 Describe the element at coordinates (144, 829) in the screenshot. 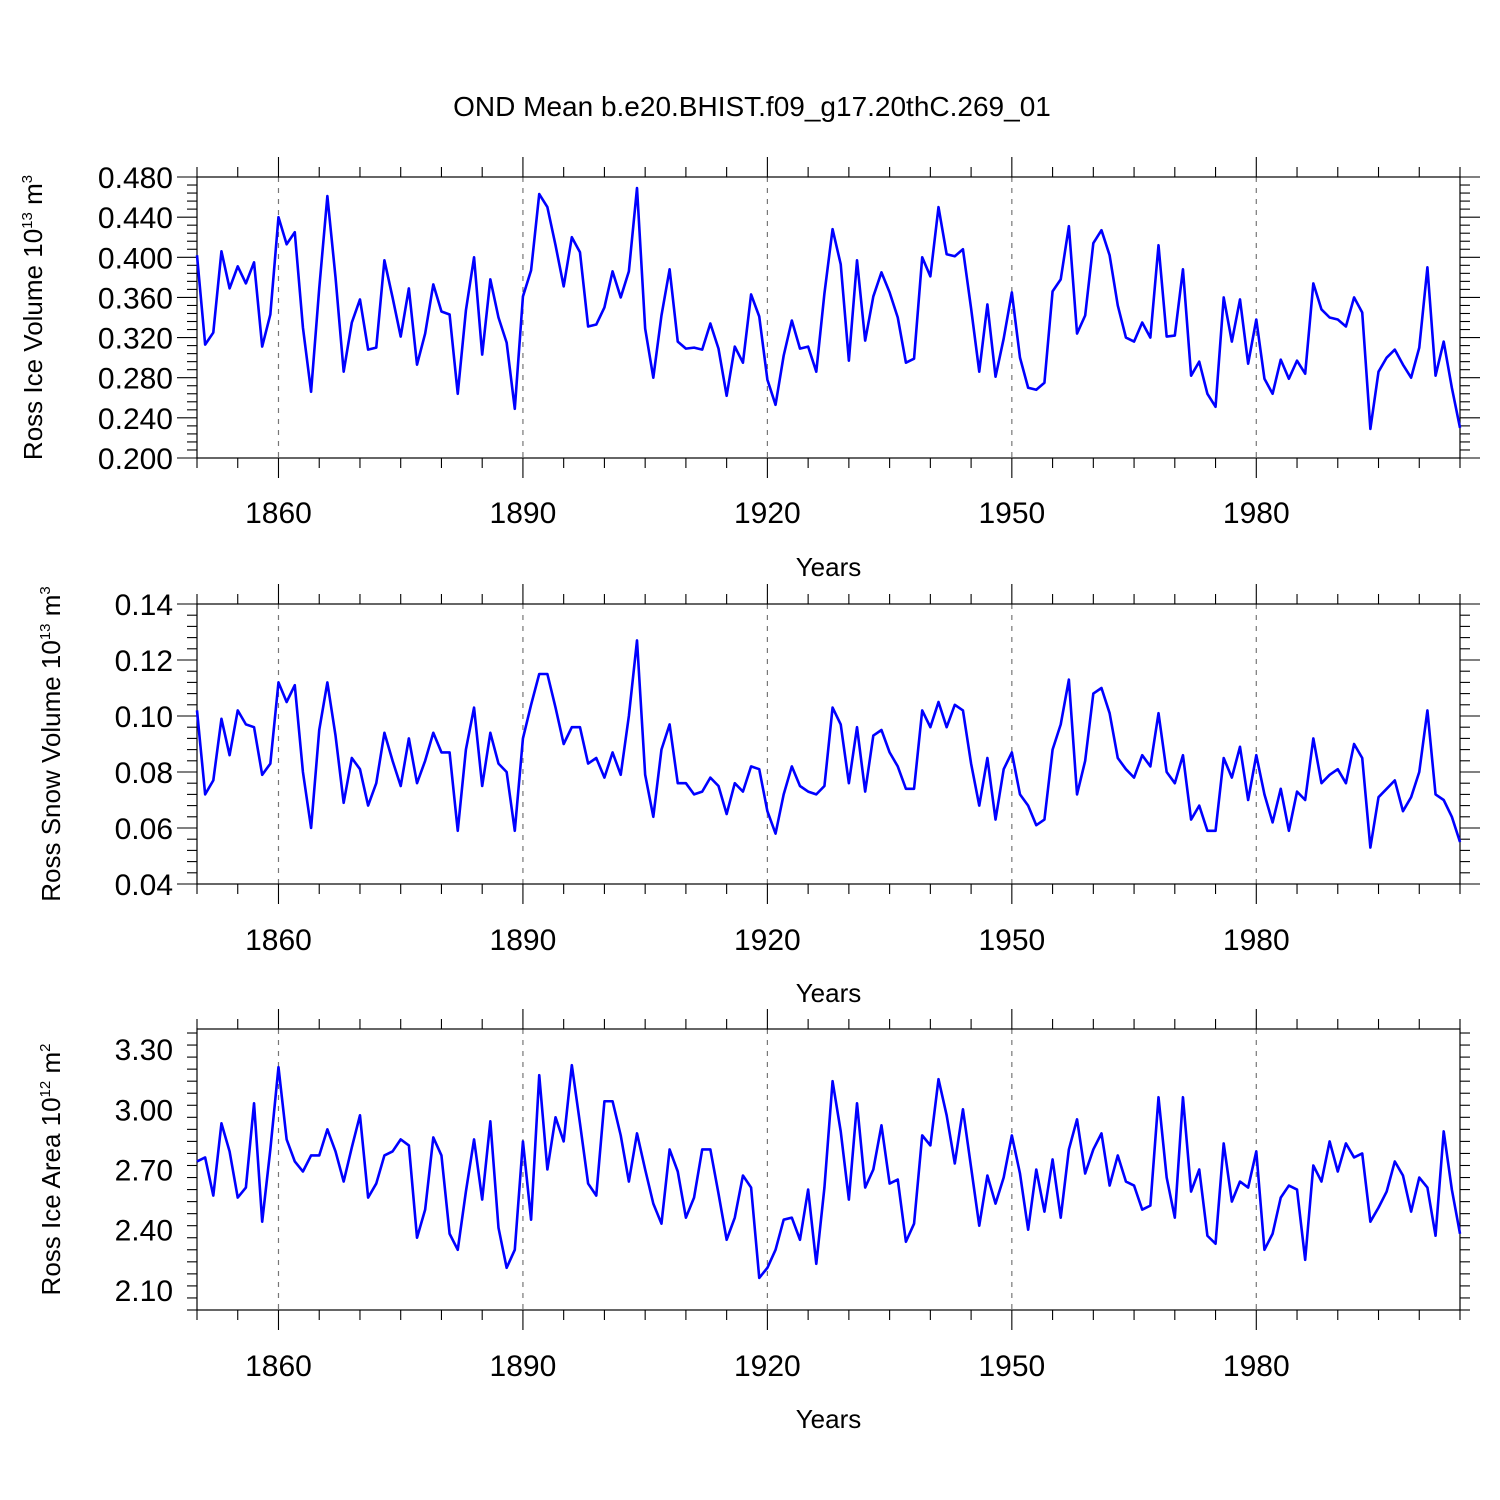

I see `y-tick-label: 0.06` at that location.